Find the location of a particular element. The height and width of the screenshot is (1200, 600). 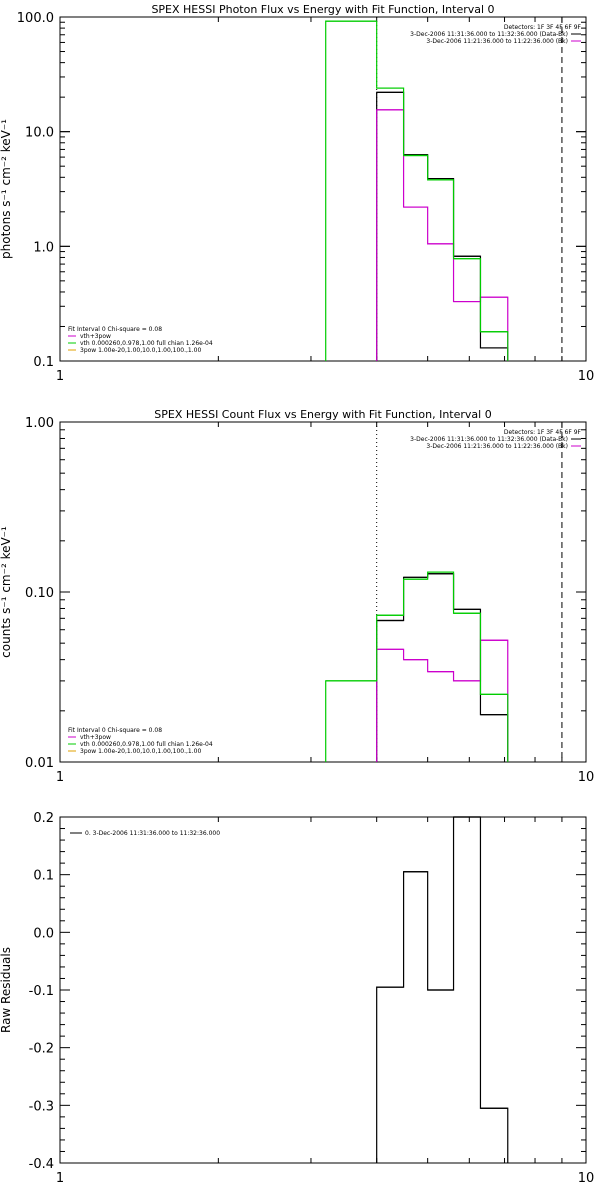

y-axis-label: photons s⁻¹ cm⁻² keV⁻¹ is located at coordinates (6, 189).